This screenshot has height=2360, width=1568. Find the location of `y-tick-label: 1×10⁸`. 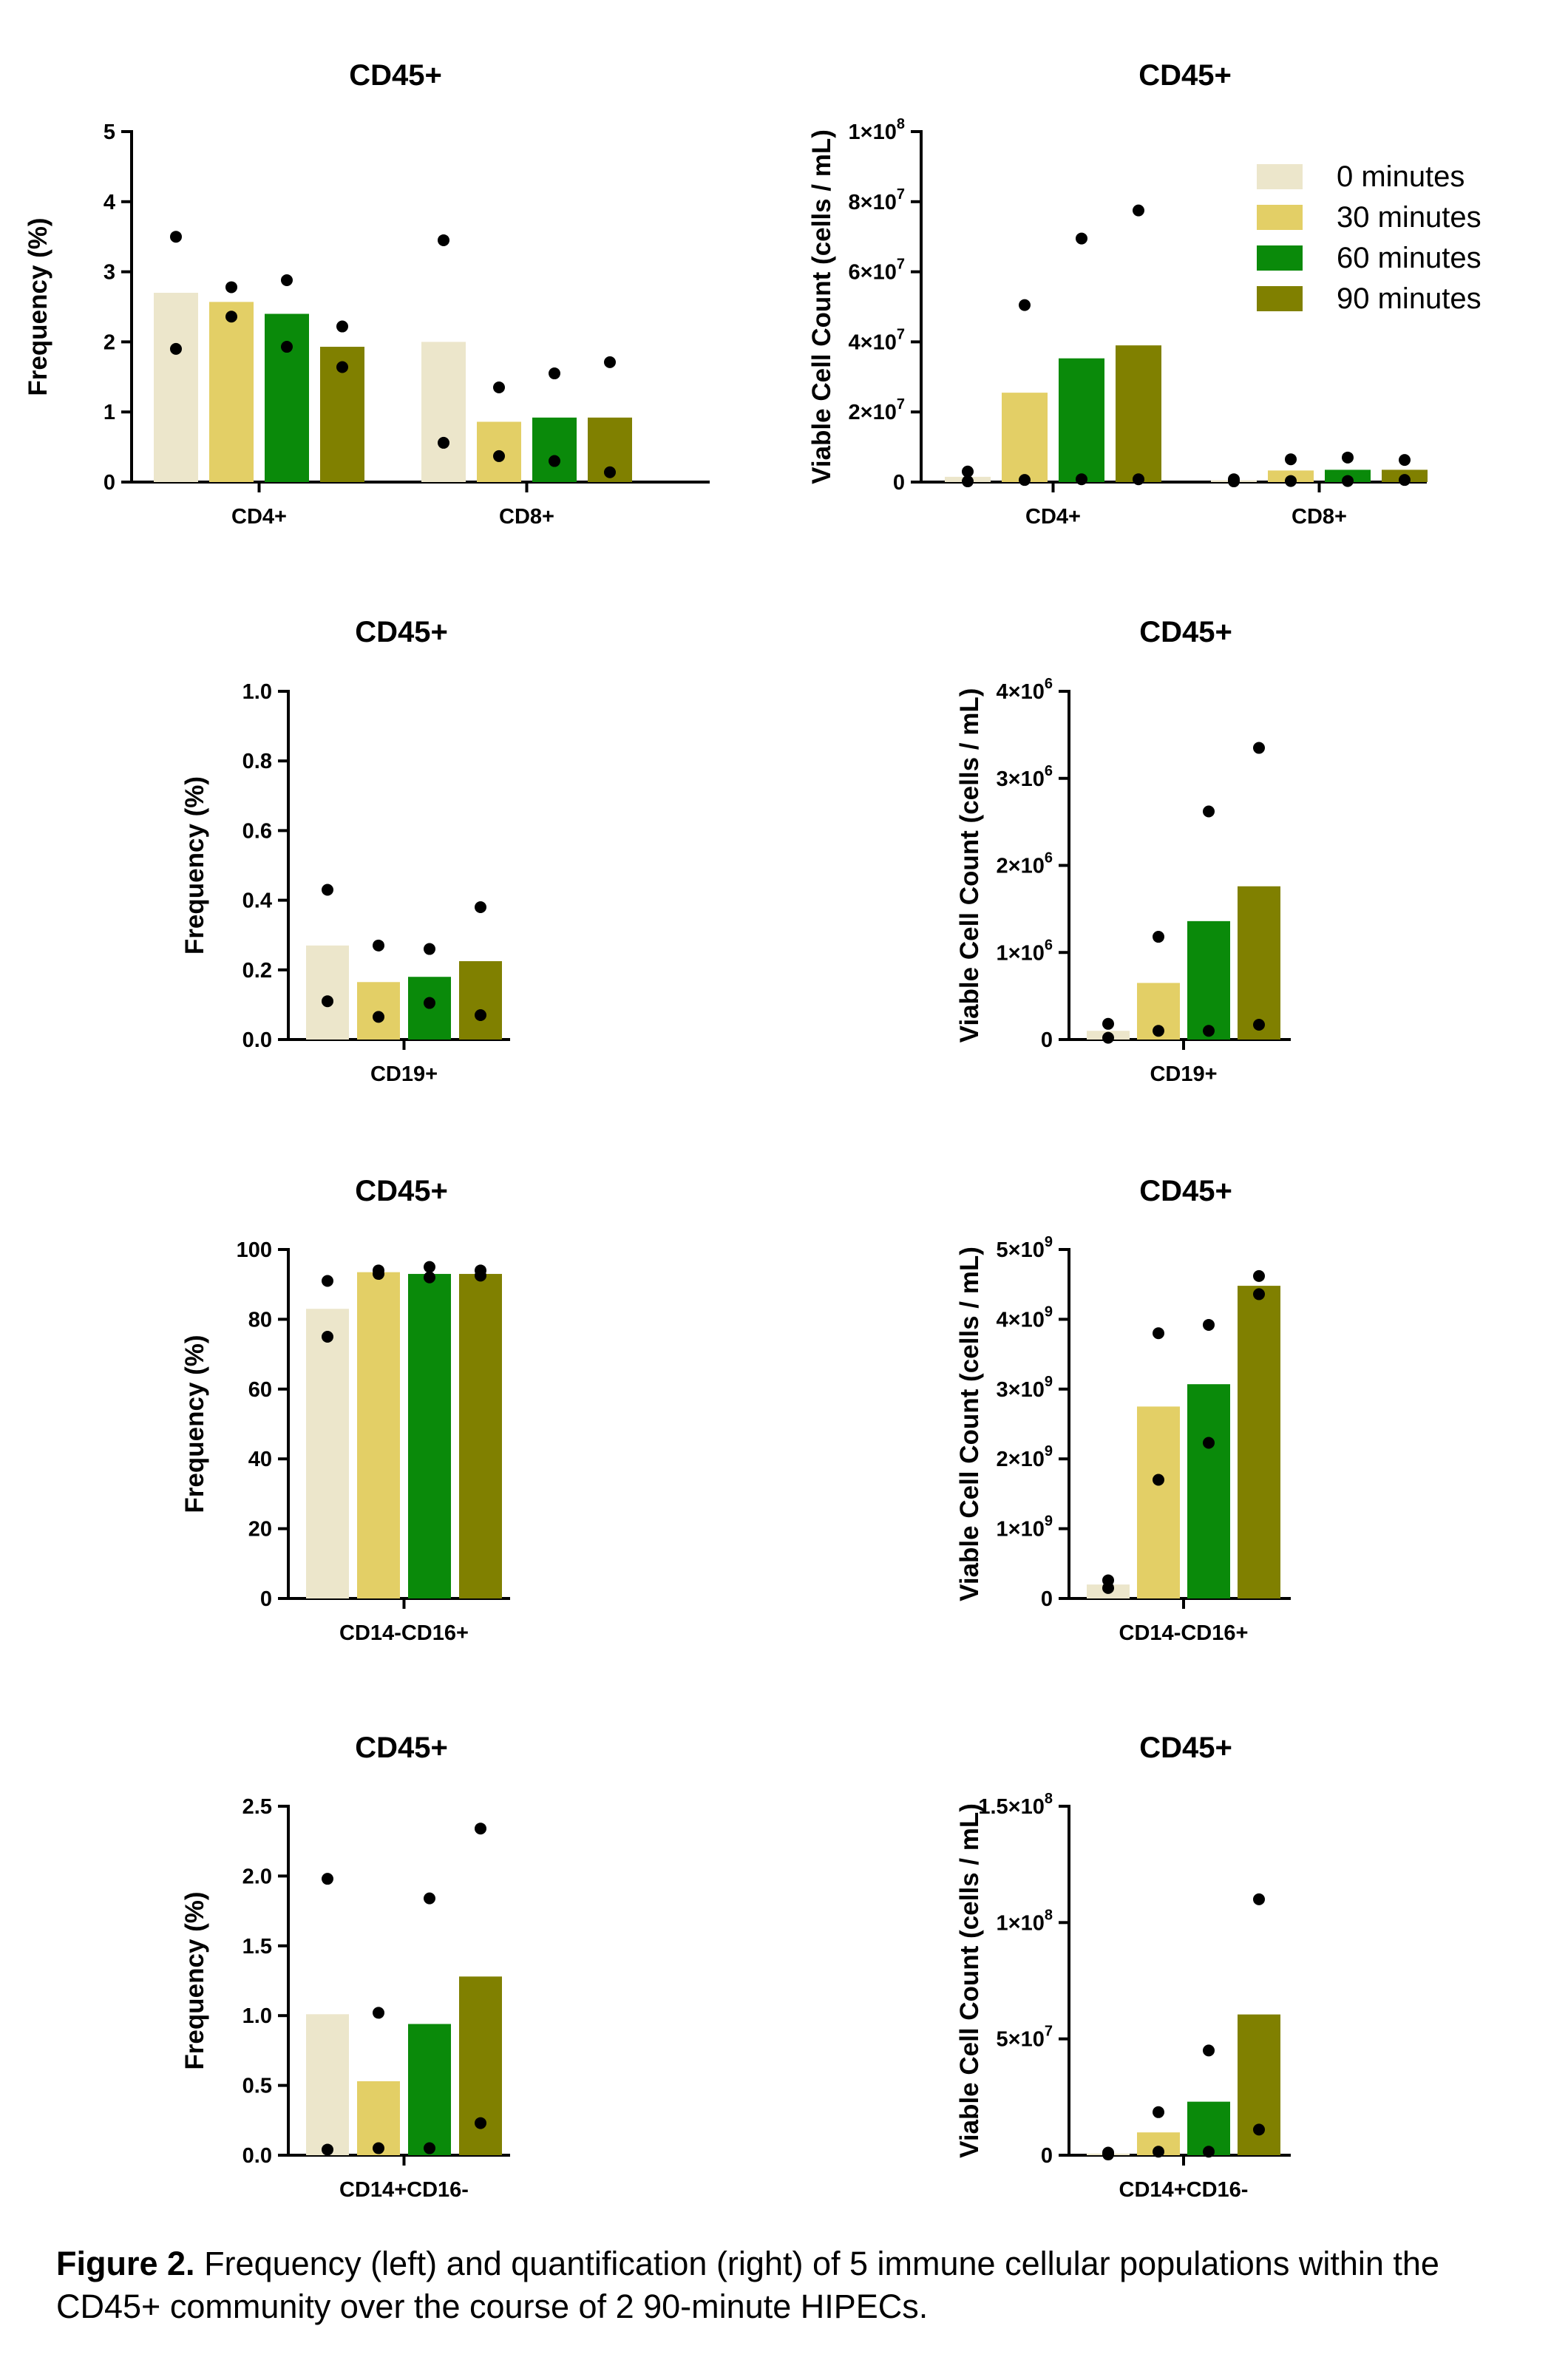

y-tick-label: 1×10⁸ is located at coordinates (1025, 1921).